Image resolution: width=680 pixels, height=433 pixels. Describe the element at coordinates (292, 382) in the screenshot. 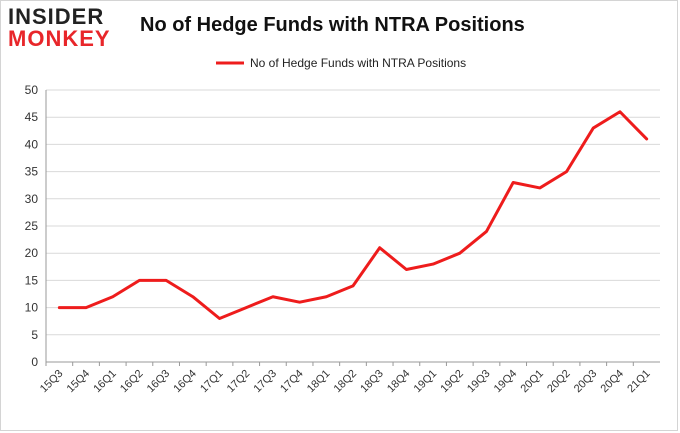

I see `x-tick-label: 17Q4` at that location.